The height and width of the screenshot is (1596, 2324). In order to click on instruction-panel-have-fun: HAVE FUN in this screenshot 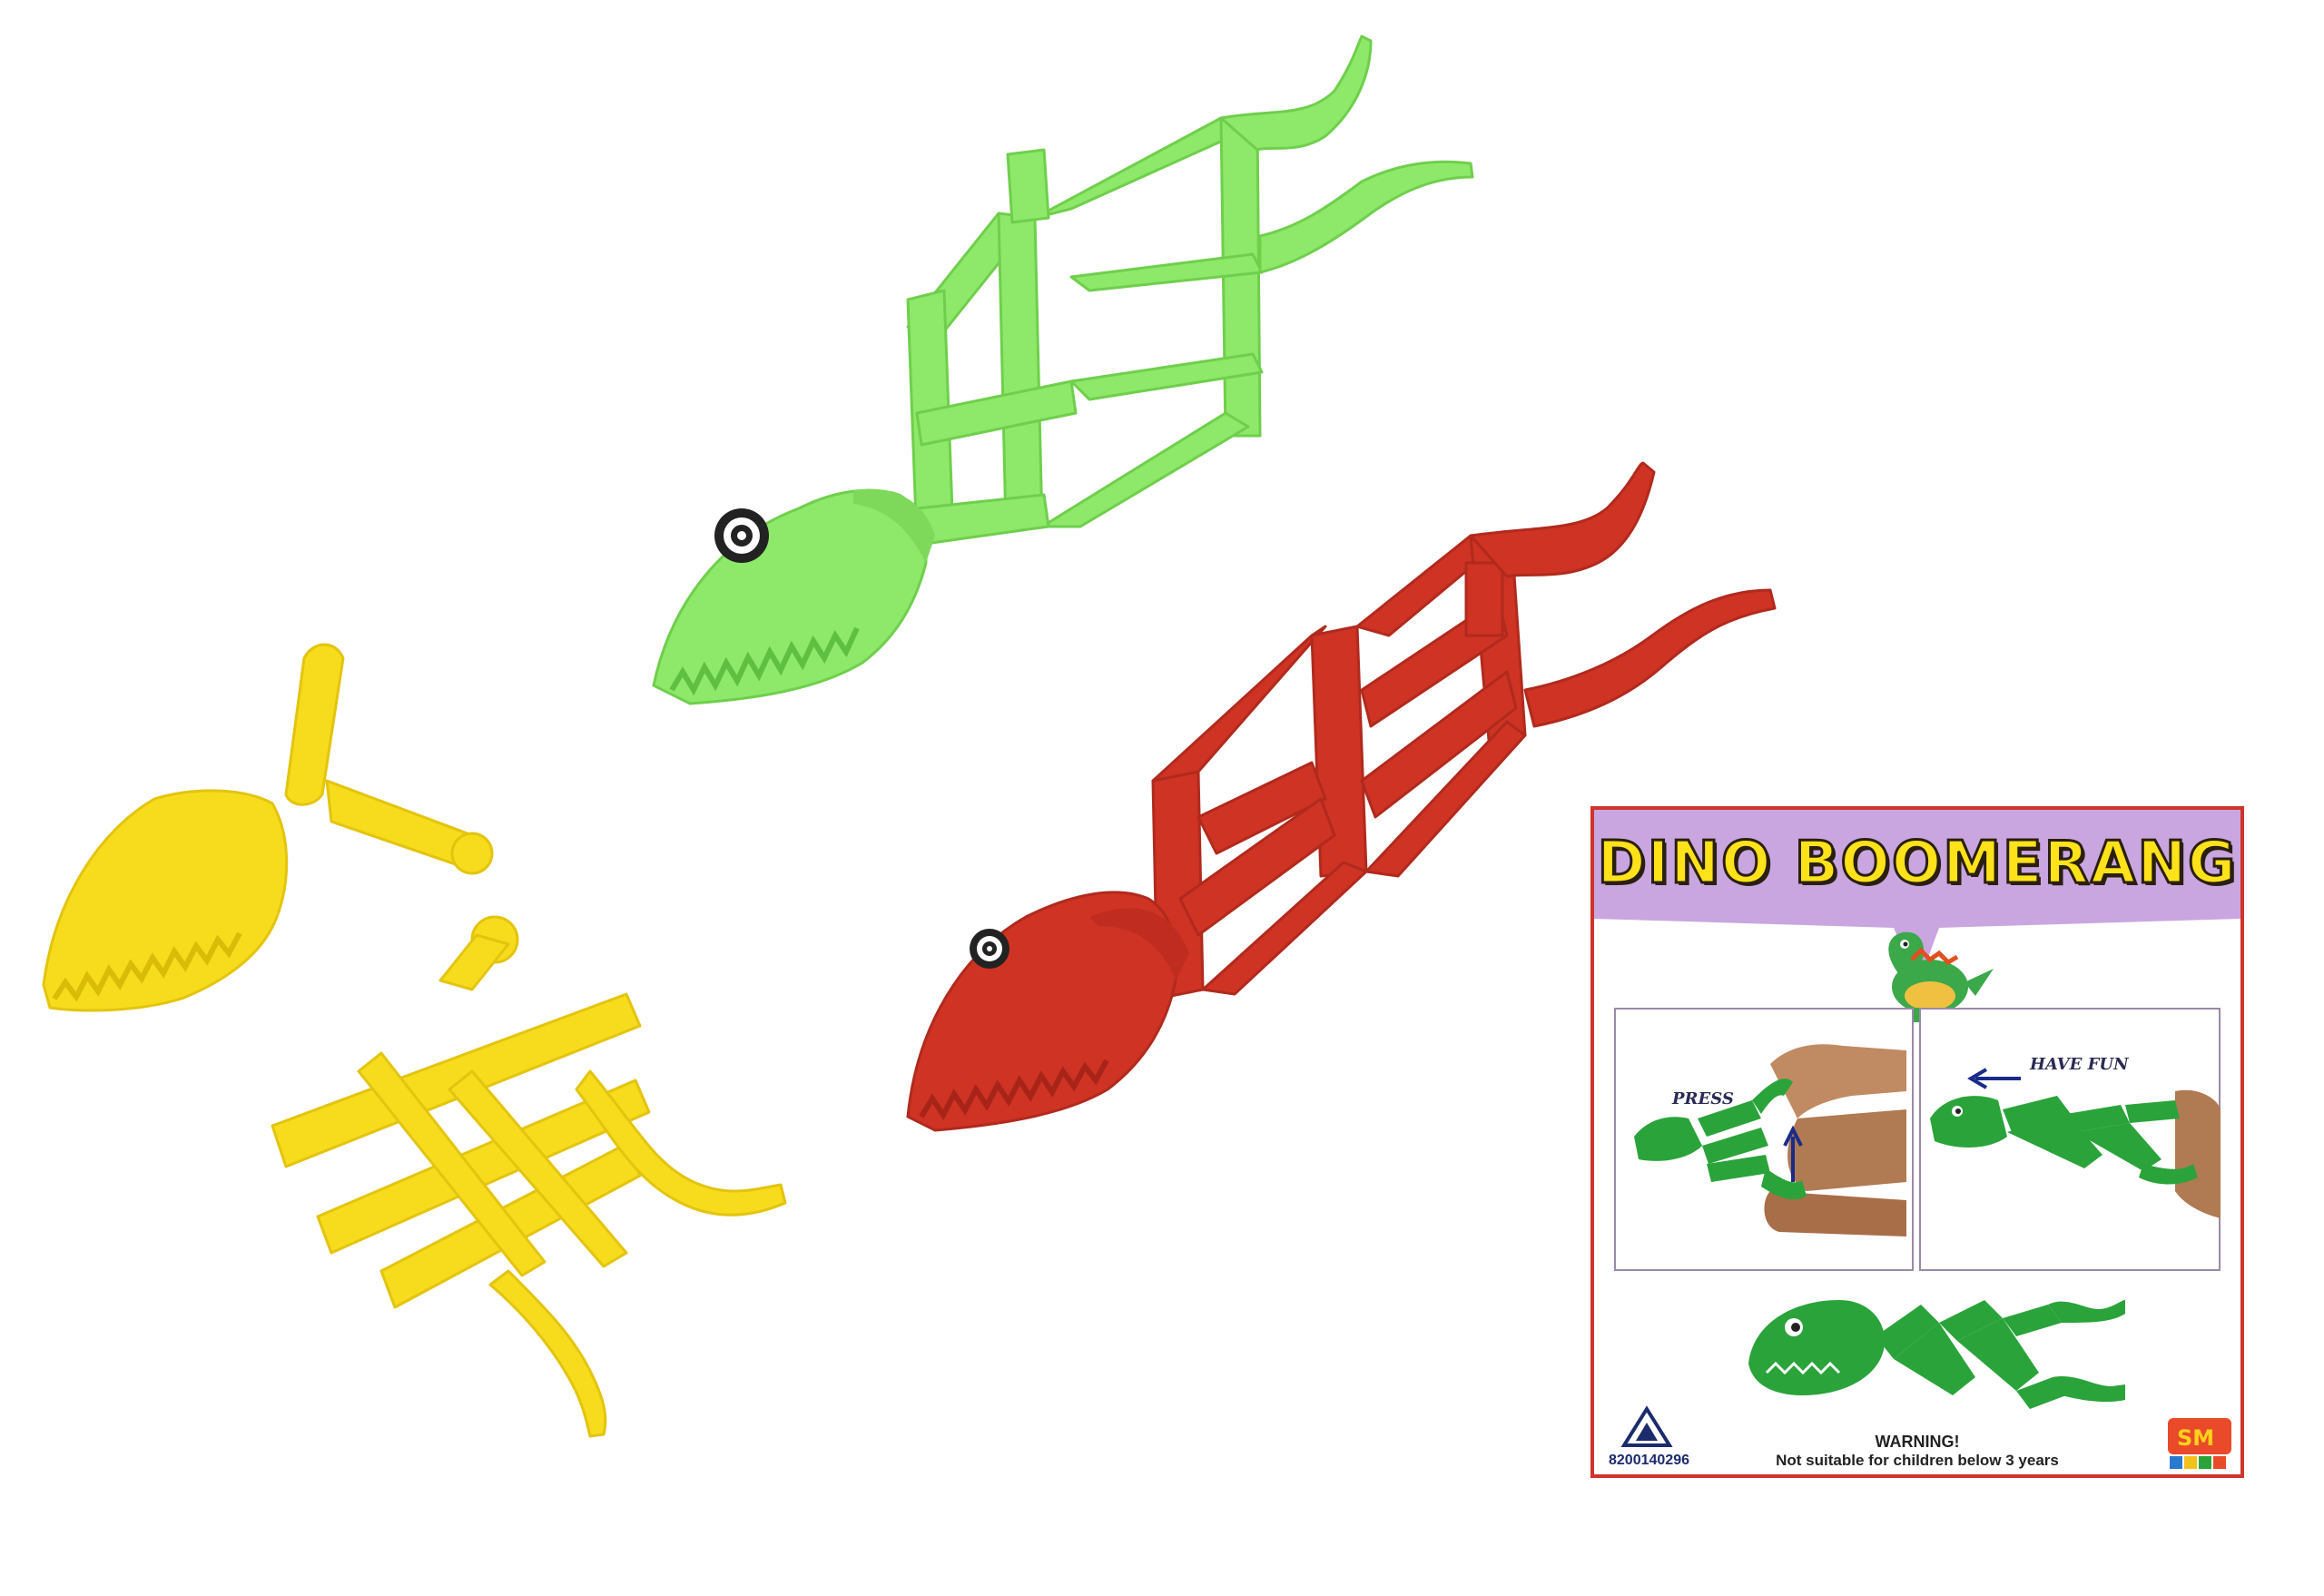, I will do `click(2070, 1139)`.